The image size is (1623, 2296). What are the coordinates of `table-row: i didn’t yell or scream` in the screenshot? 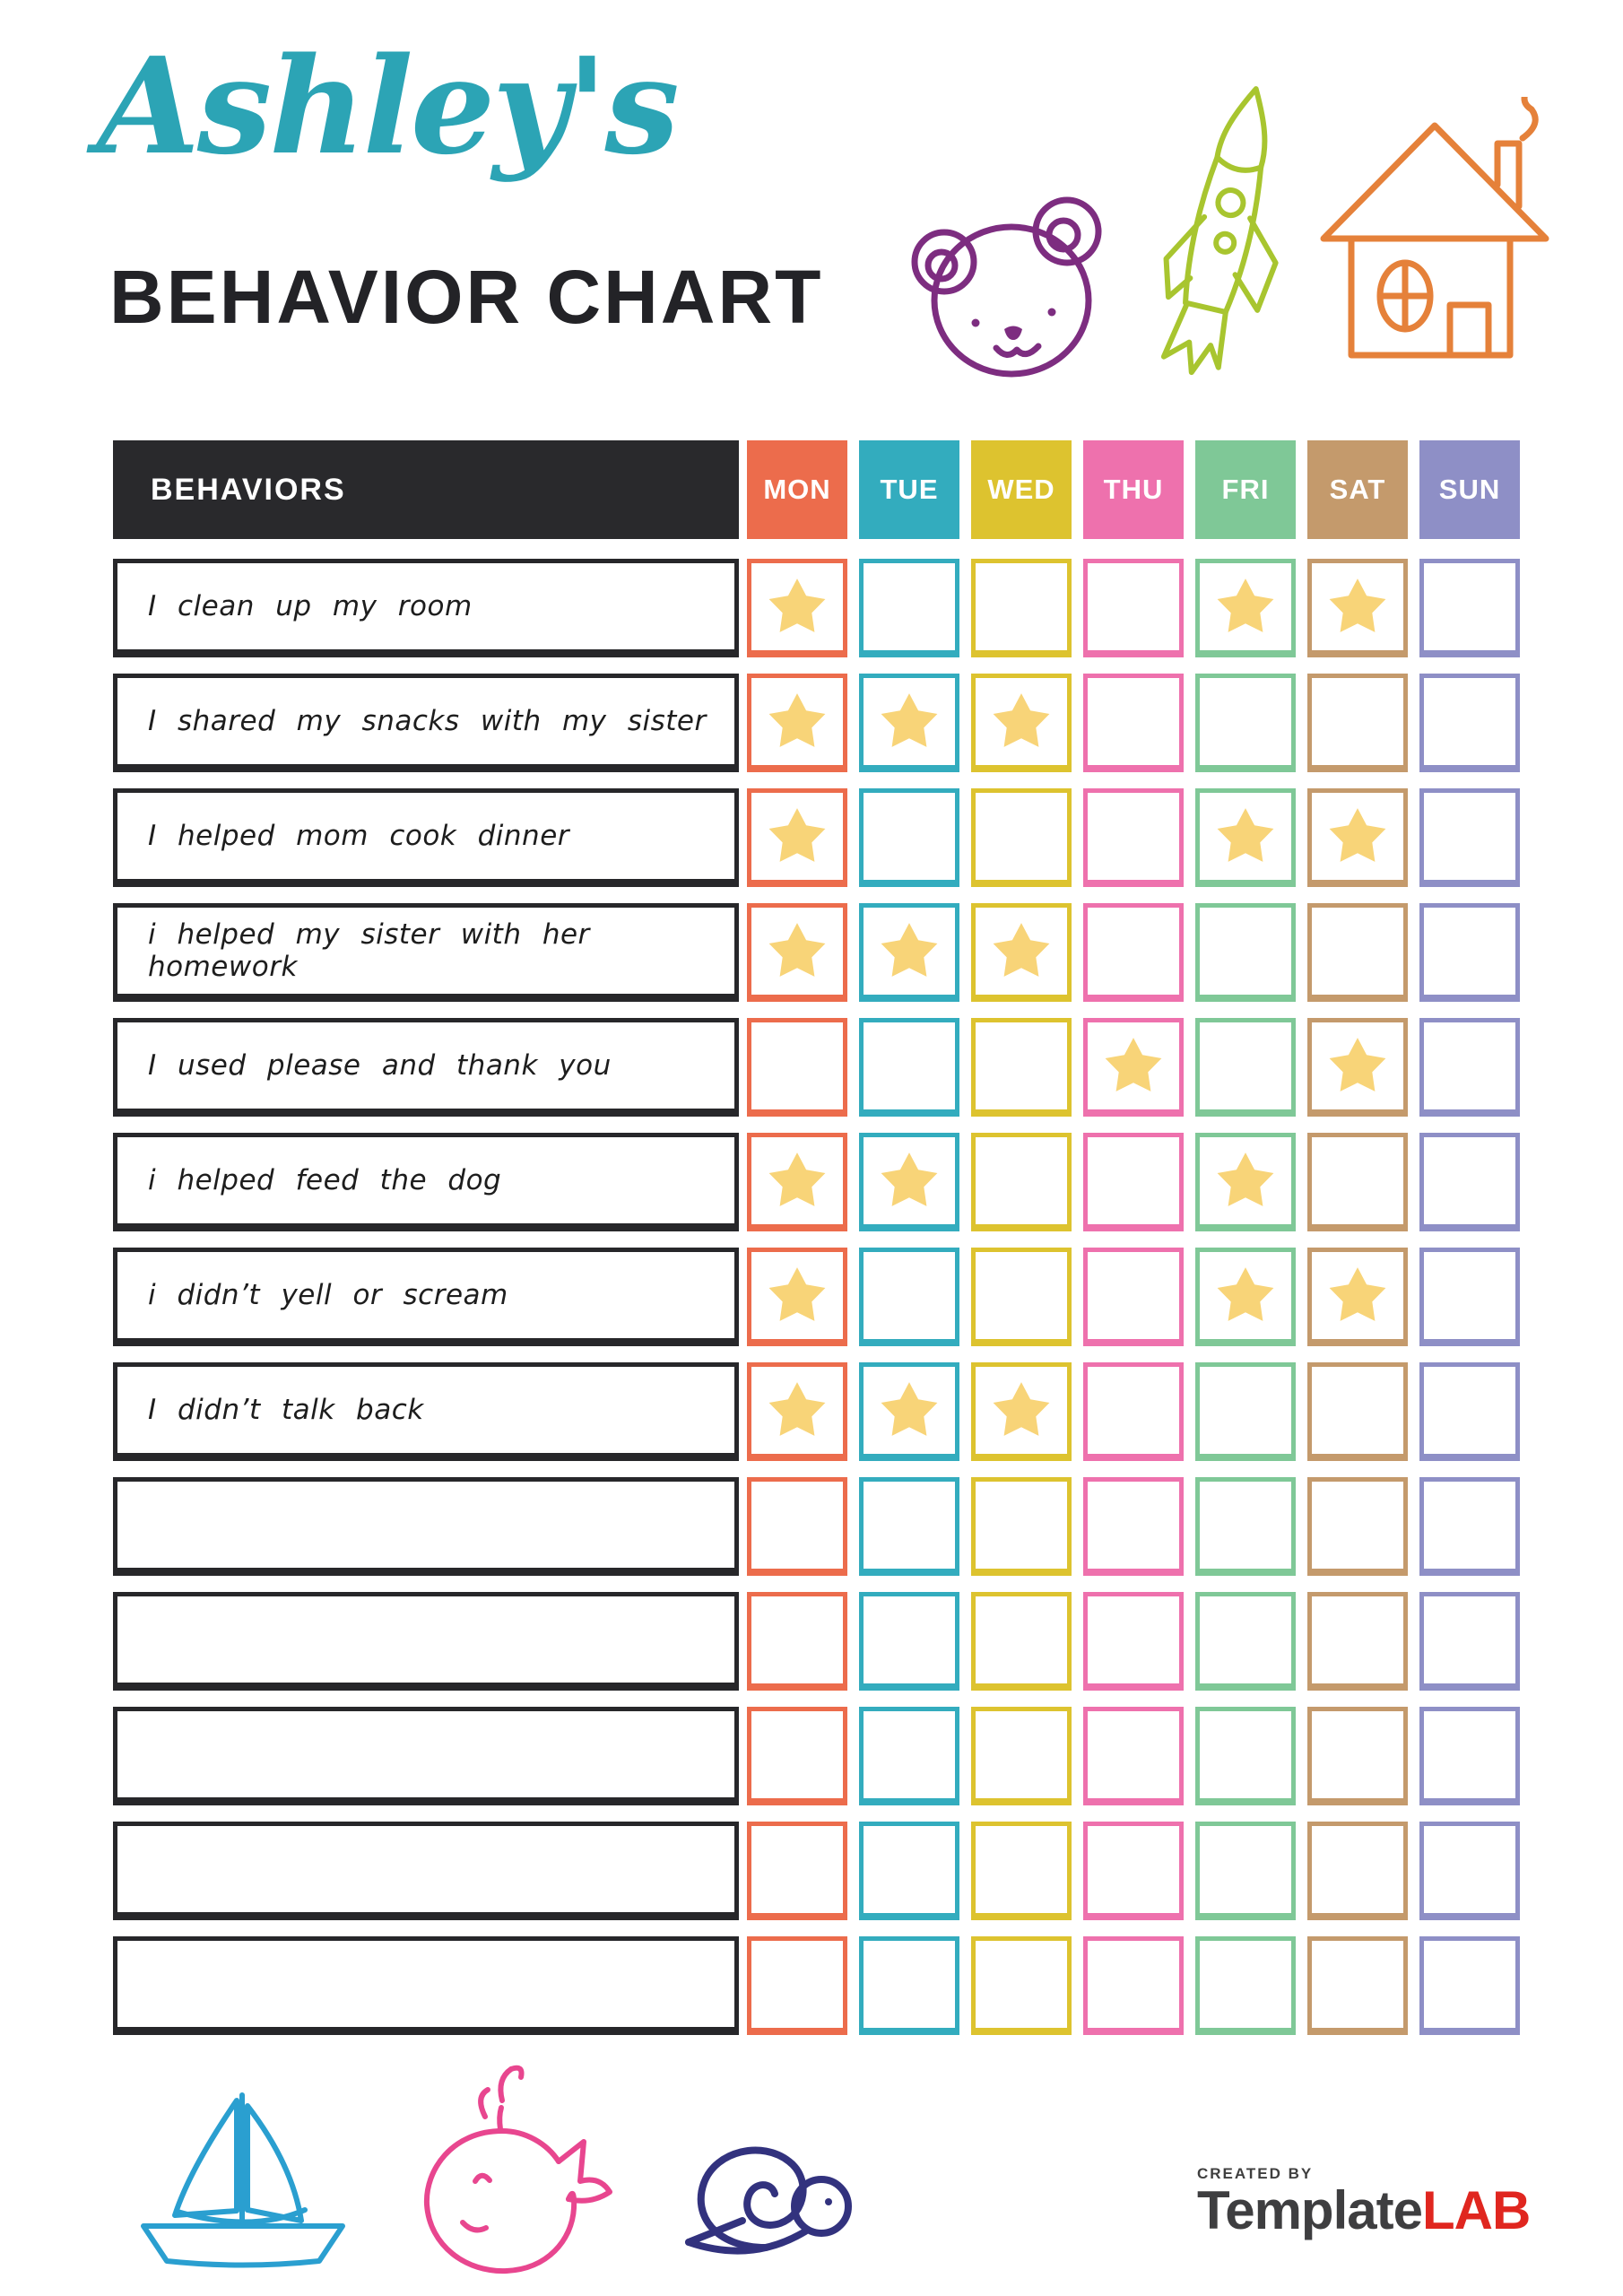 It's located at (816, 1297).